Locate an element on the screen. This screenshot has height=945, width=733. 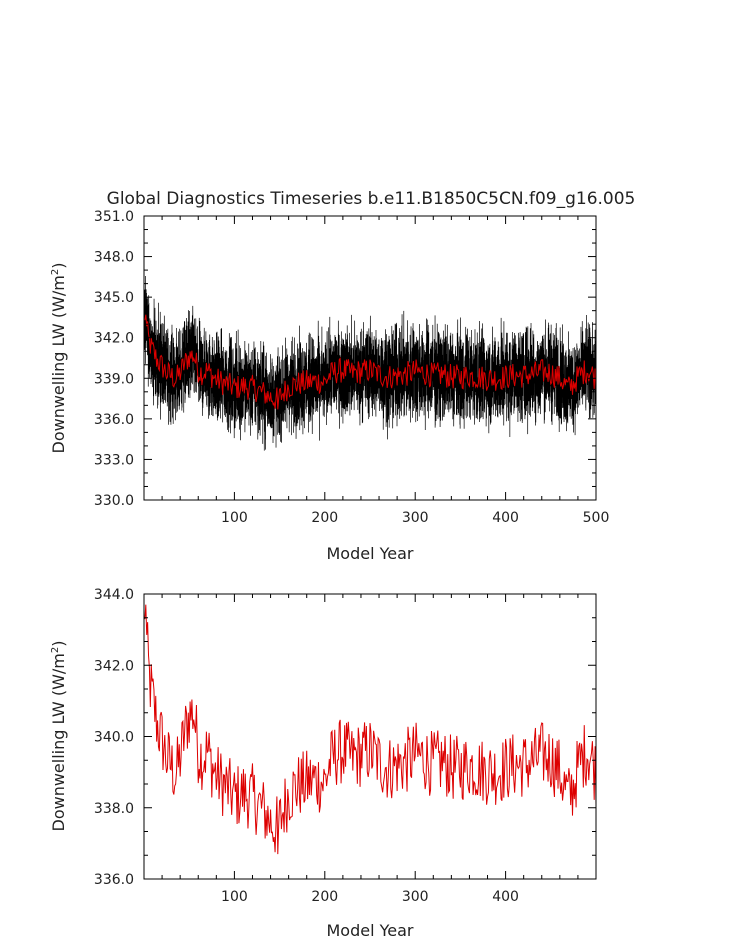
bottom-y-tick-label: 342.0 is located at coordinates (114, 666).